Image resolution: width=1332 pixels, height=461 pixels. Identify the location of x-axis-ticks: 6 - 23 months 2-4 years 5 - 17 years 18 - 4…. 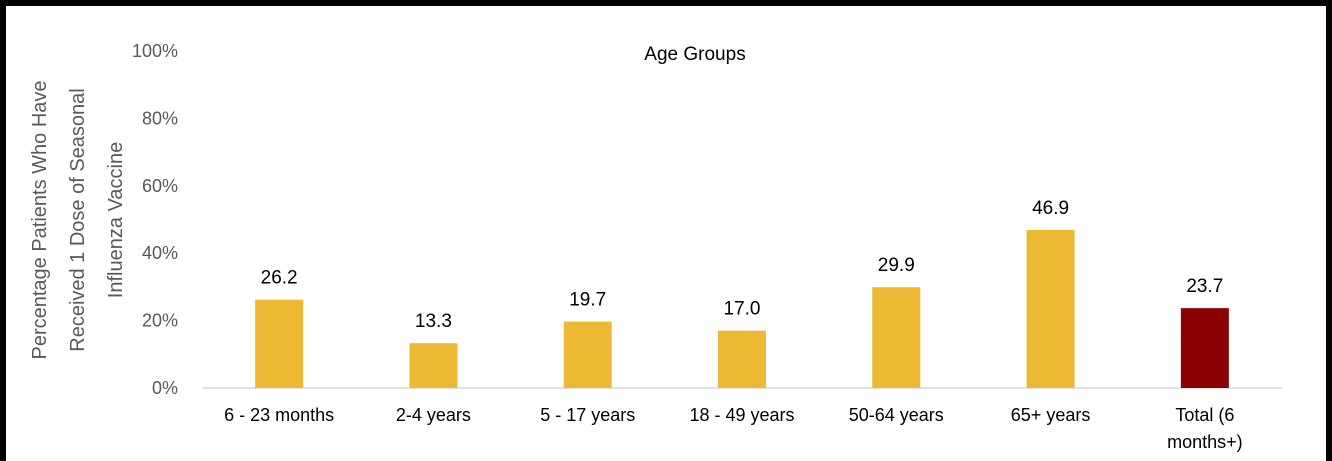
(733, 428).